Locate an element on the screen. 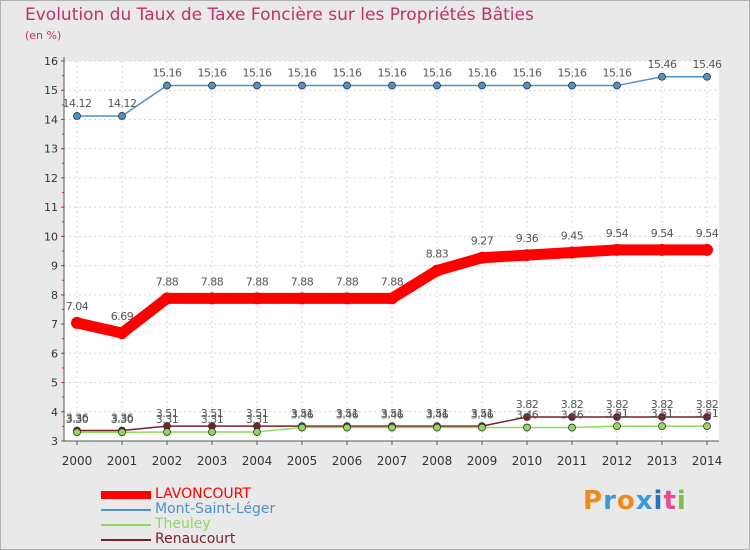 The image size is (750, 550). y-tick-label: 3 is located at coordinates (54, 441).